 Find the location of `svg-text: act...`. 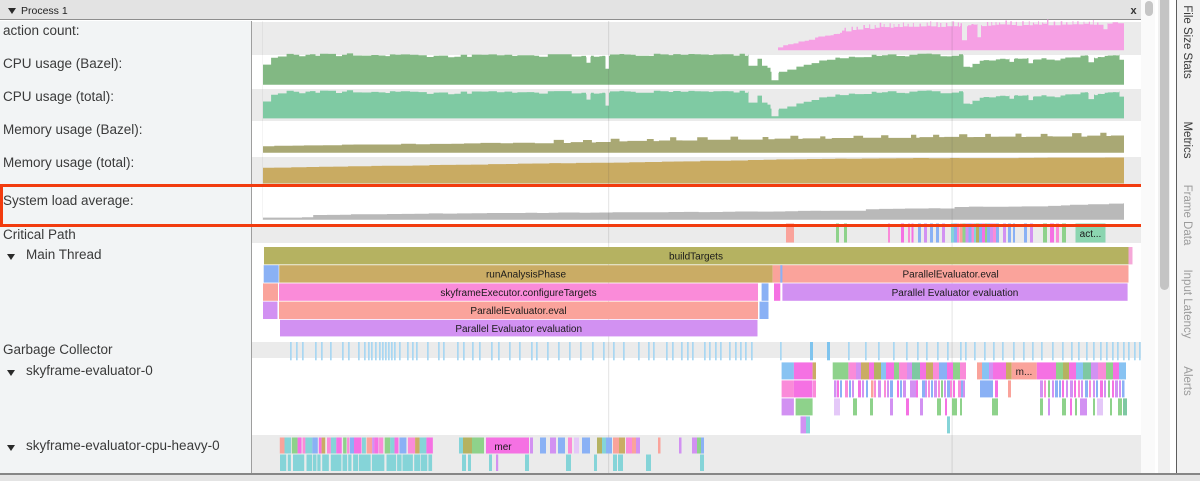

svg-text: act... is located at coordinates (1091, 234).